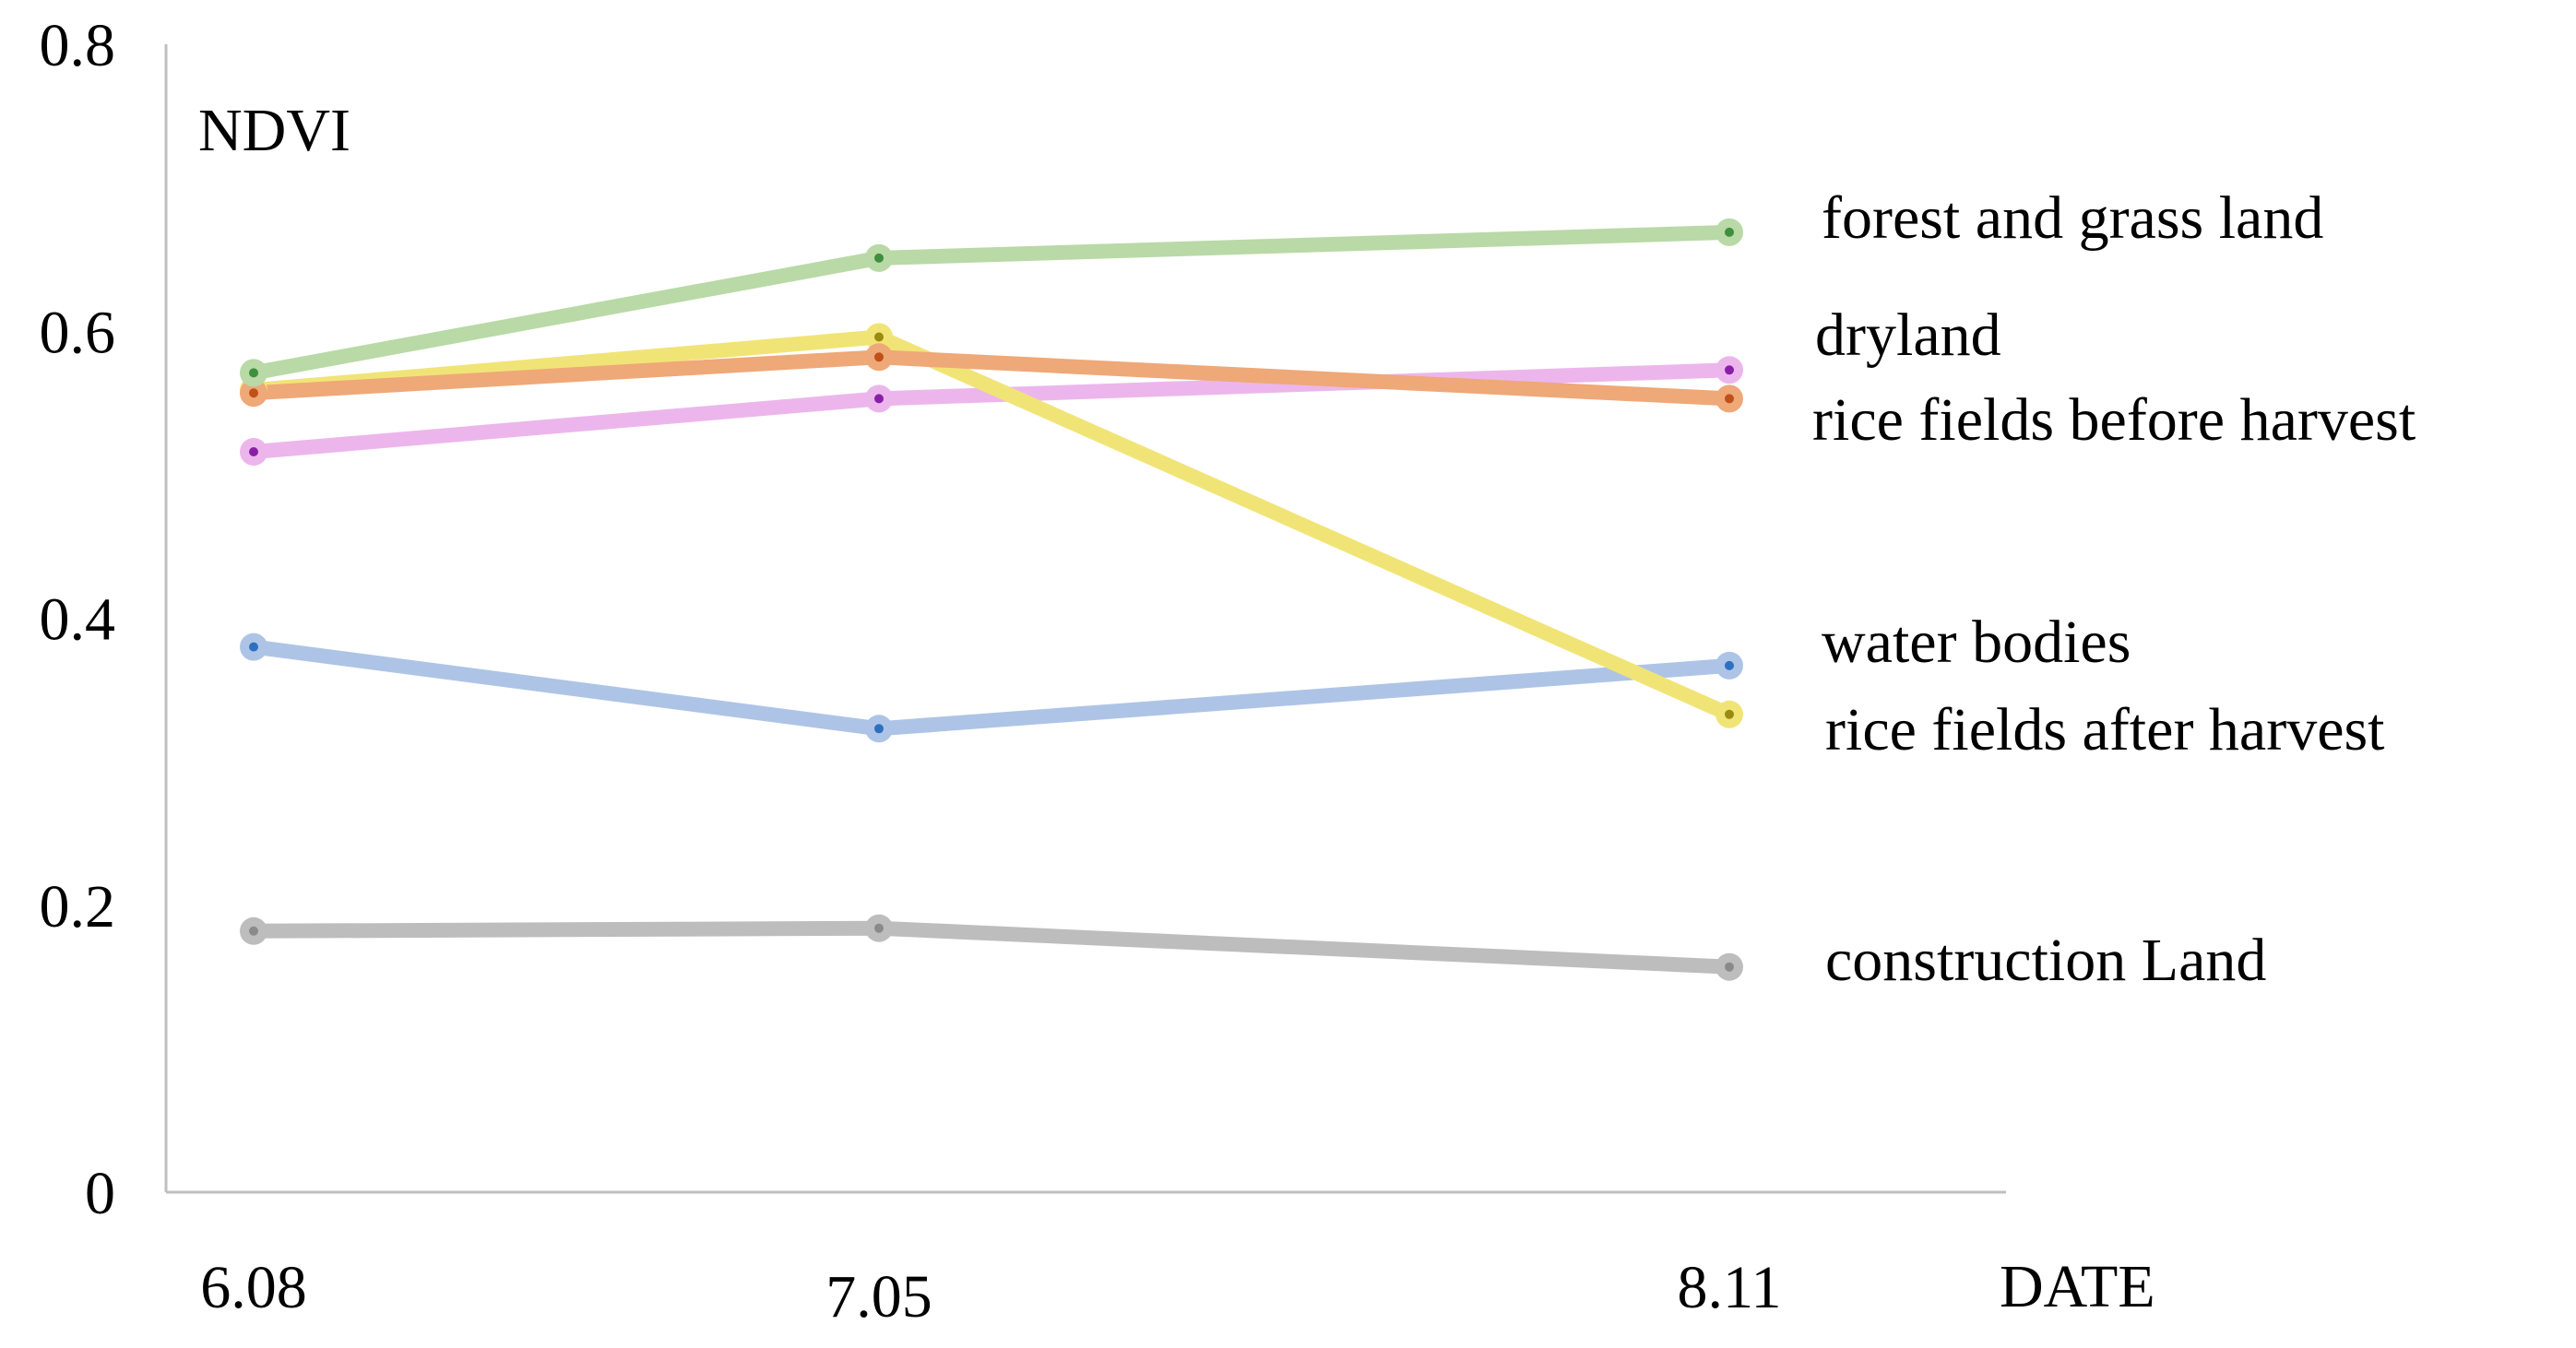 This screenshot has width=2576, height=1348. I want to click on series-label: water bodies, so click(1976, 643).